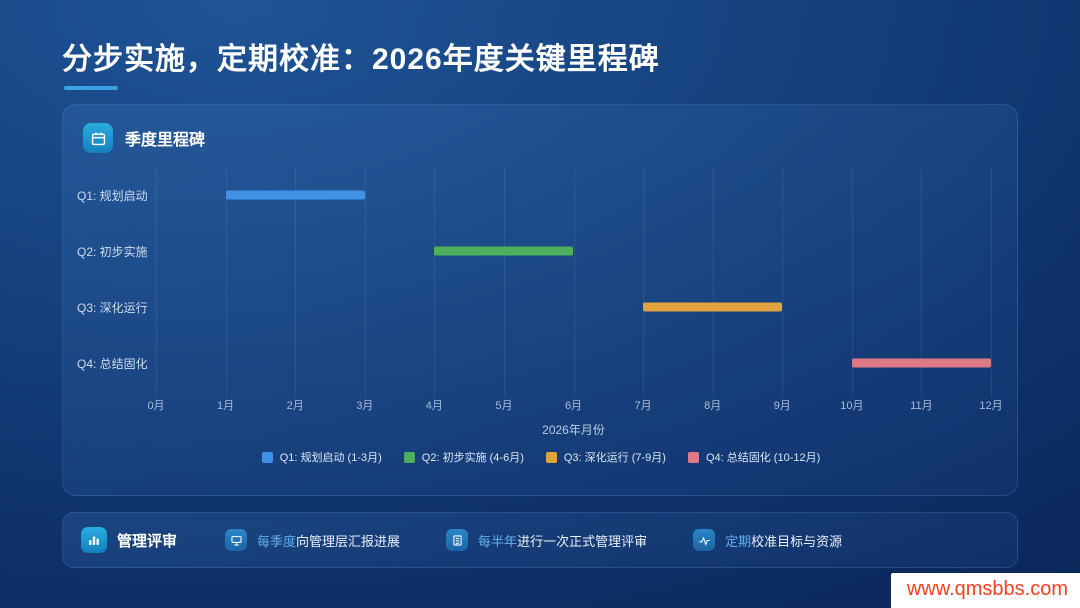 The height and width of the screenshot is (608, 1080). Describe the element at coordinates (991, 406) in the screenshot. I see `x-tick: 12月` at that location.